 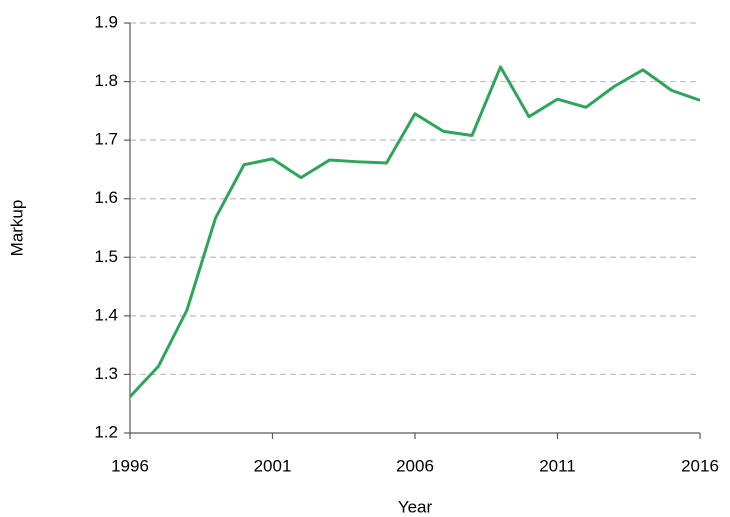 What do you see at coordinates (106, 80) in the screenshot?
I see `y-tick-label: 1.8` at bounding box center [106, 80].